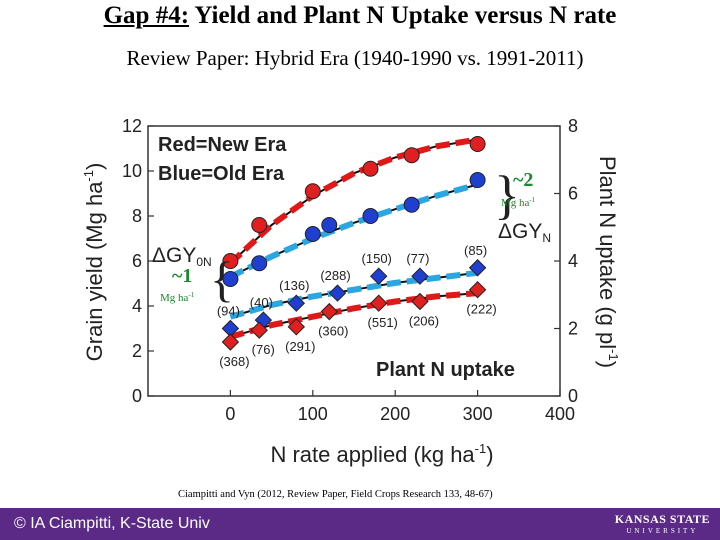  What do you see at coordinates (417, 258) in the screenshot?
I see `old-era-uptake-sample-label: (77)` at bounding box center [417, 258].